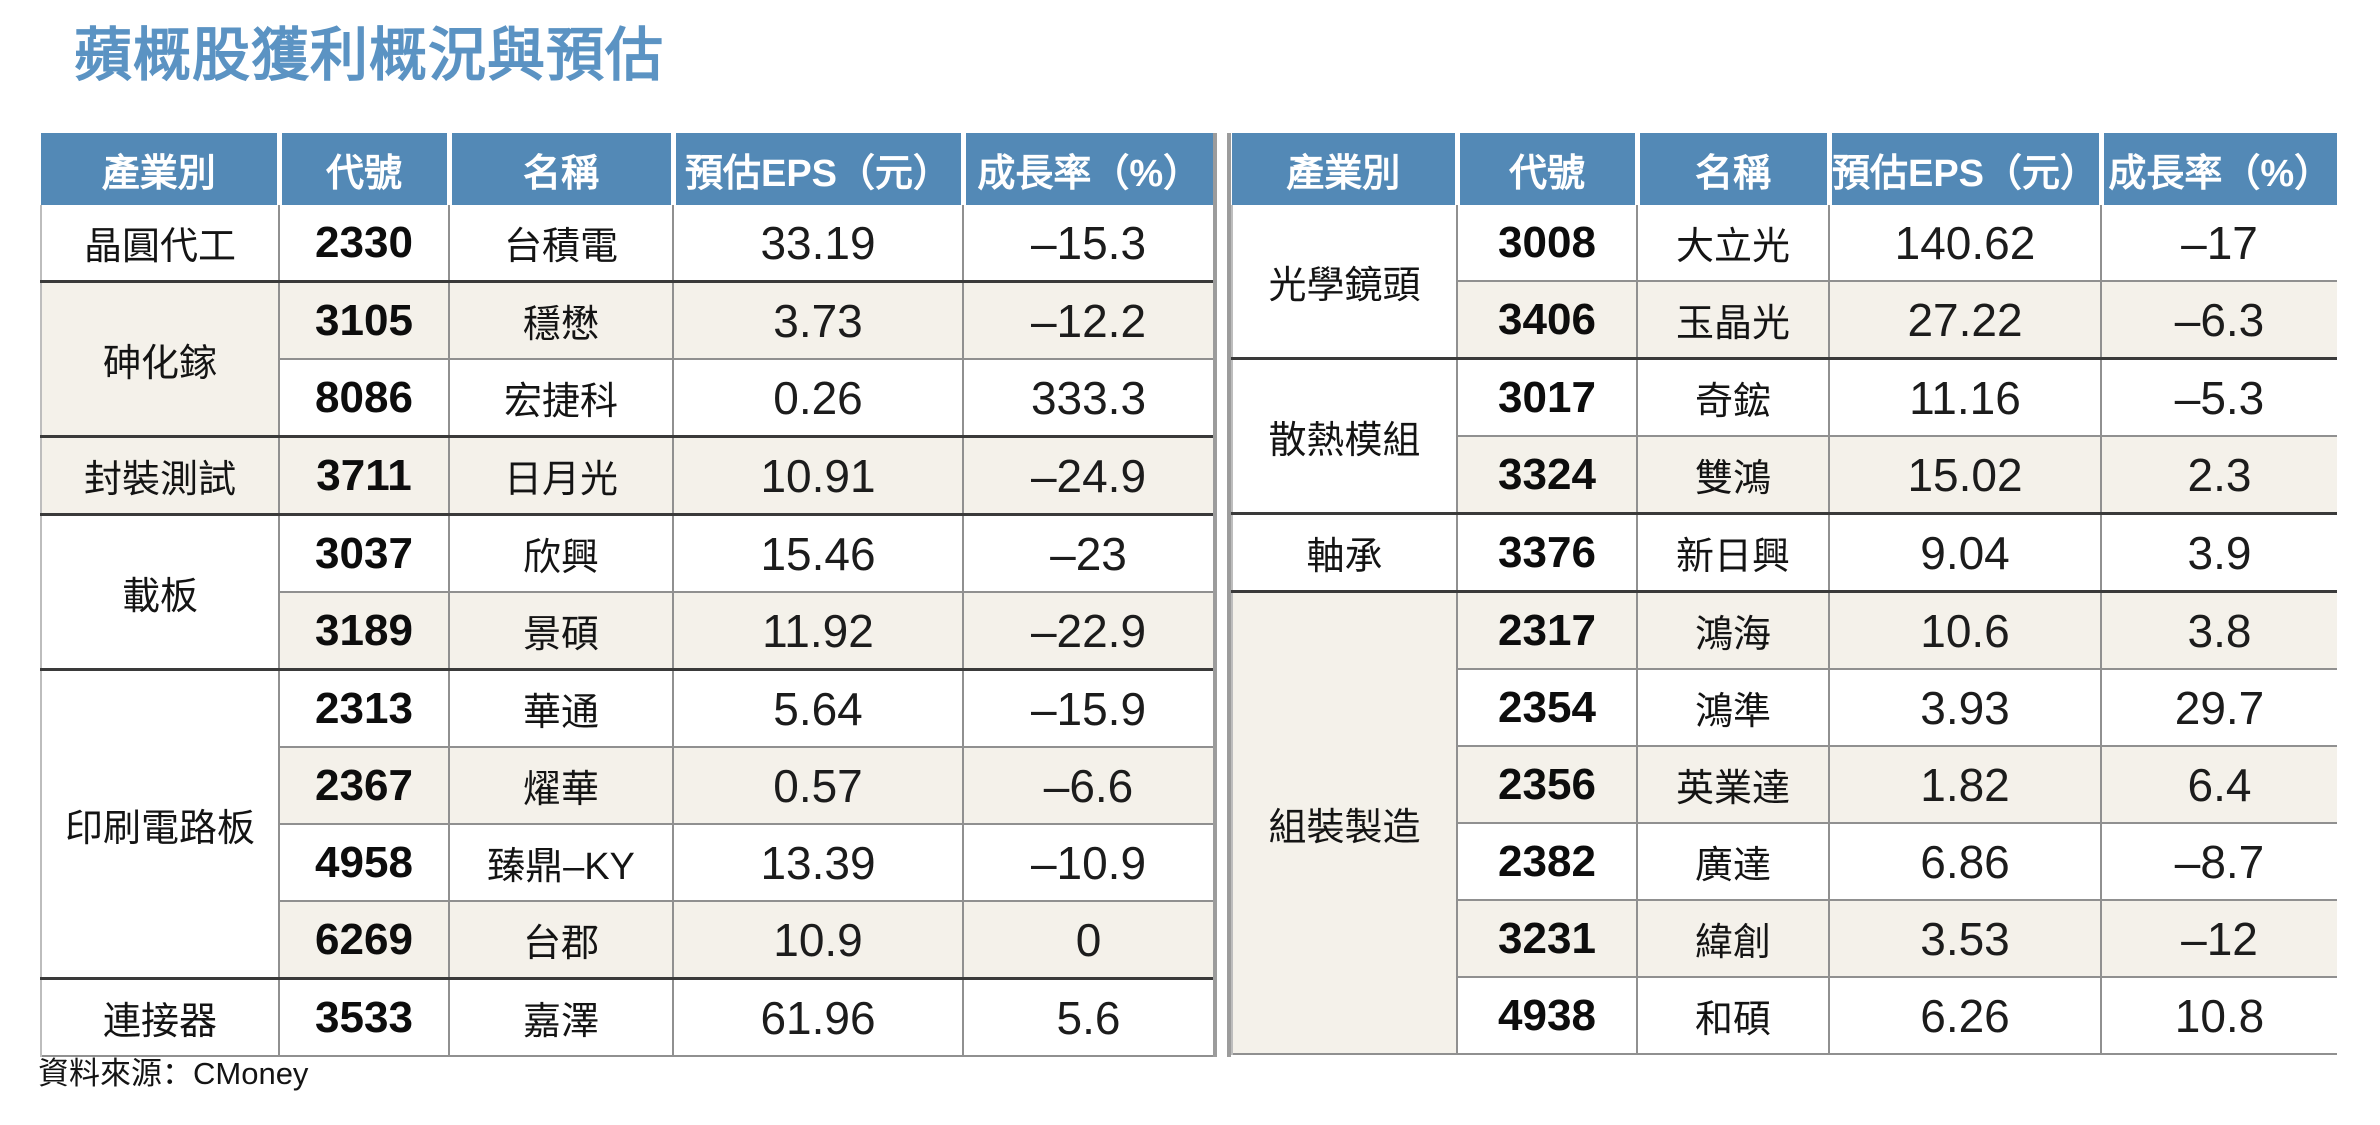  Describe the element at coordinates (817, 243) in the screenshot. I see `eps-cell: 33.19` at that location.